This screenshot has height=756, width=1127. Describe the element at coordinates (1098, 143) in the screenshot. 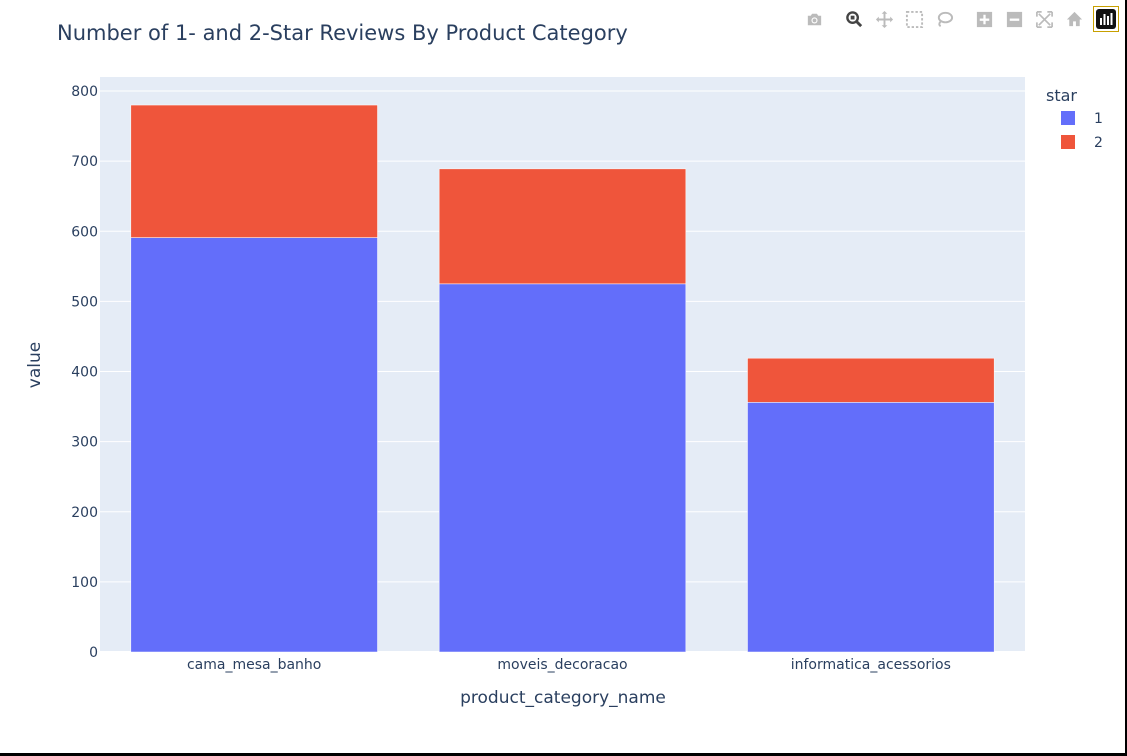

I see `legend-label-2: 2` at that location.